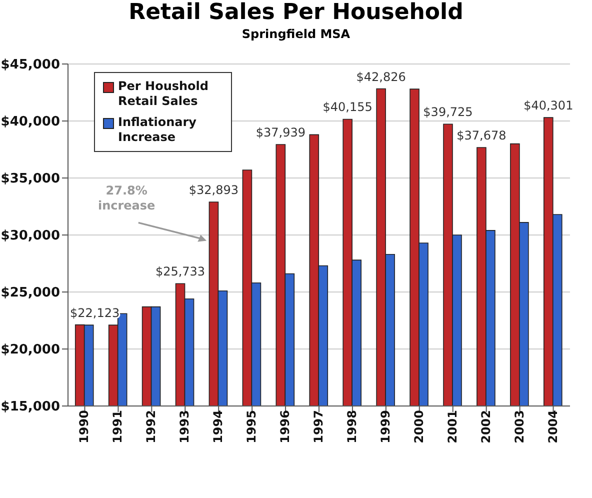  Describe the element at coordinates (213, 190) in the screenshot. I see `data-label: $32,893` at that location.